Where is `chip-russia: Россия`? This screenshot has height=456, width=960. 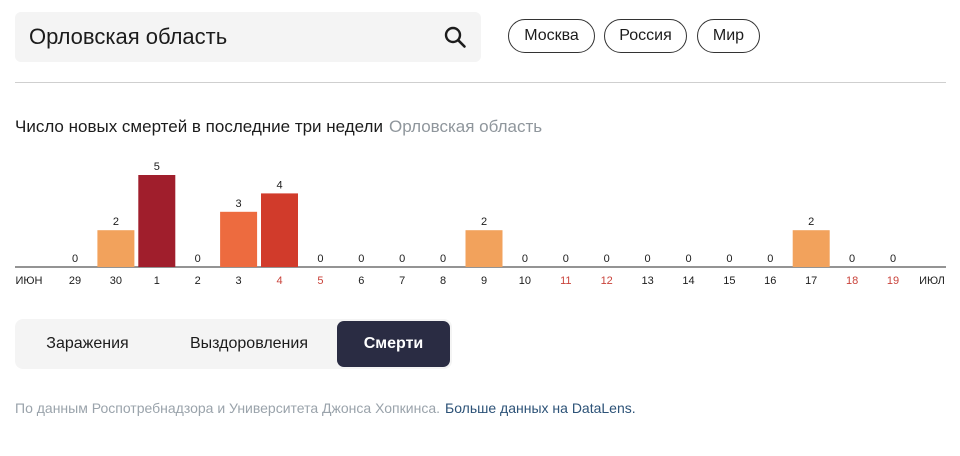
chip-russia: Россия is located at coordinates (645, 36).